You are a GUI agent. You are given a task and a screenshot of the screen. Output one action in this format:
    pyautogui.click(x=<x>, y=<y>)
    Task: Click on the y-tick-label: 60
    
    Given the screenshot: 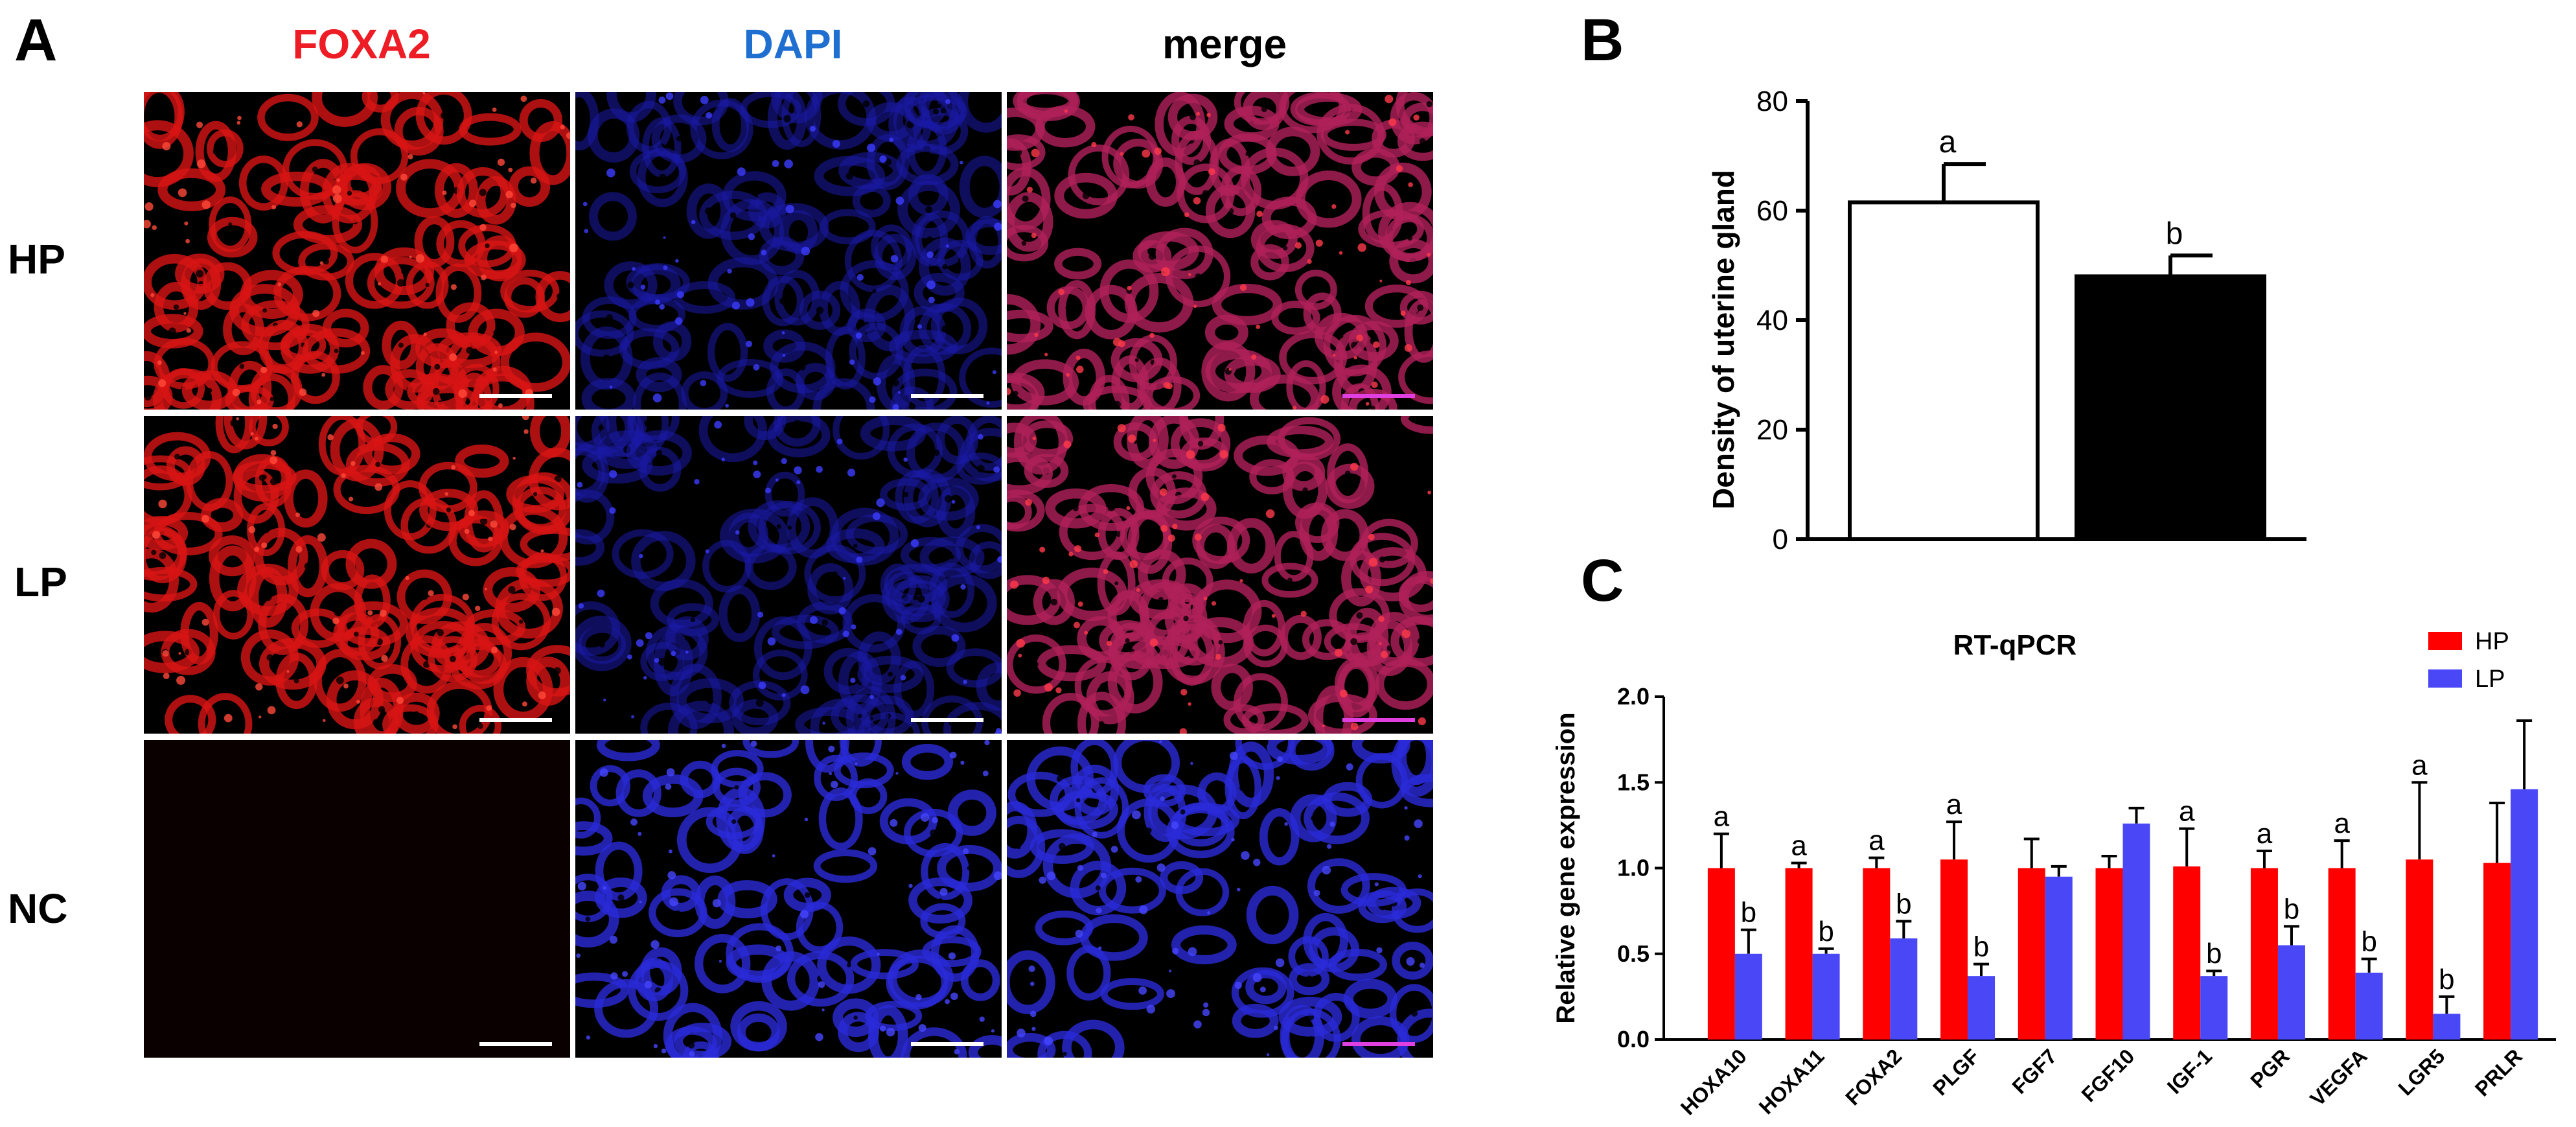 What is the action you would take?
    pyautogui.click(x=1772, y=211)
    